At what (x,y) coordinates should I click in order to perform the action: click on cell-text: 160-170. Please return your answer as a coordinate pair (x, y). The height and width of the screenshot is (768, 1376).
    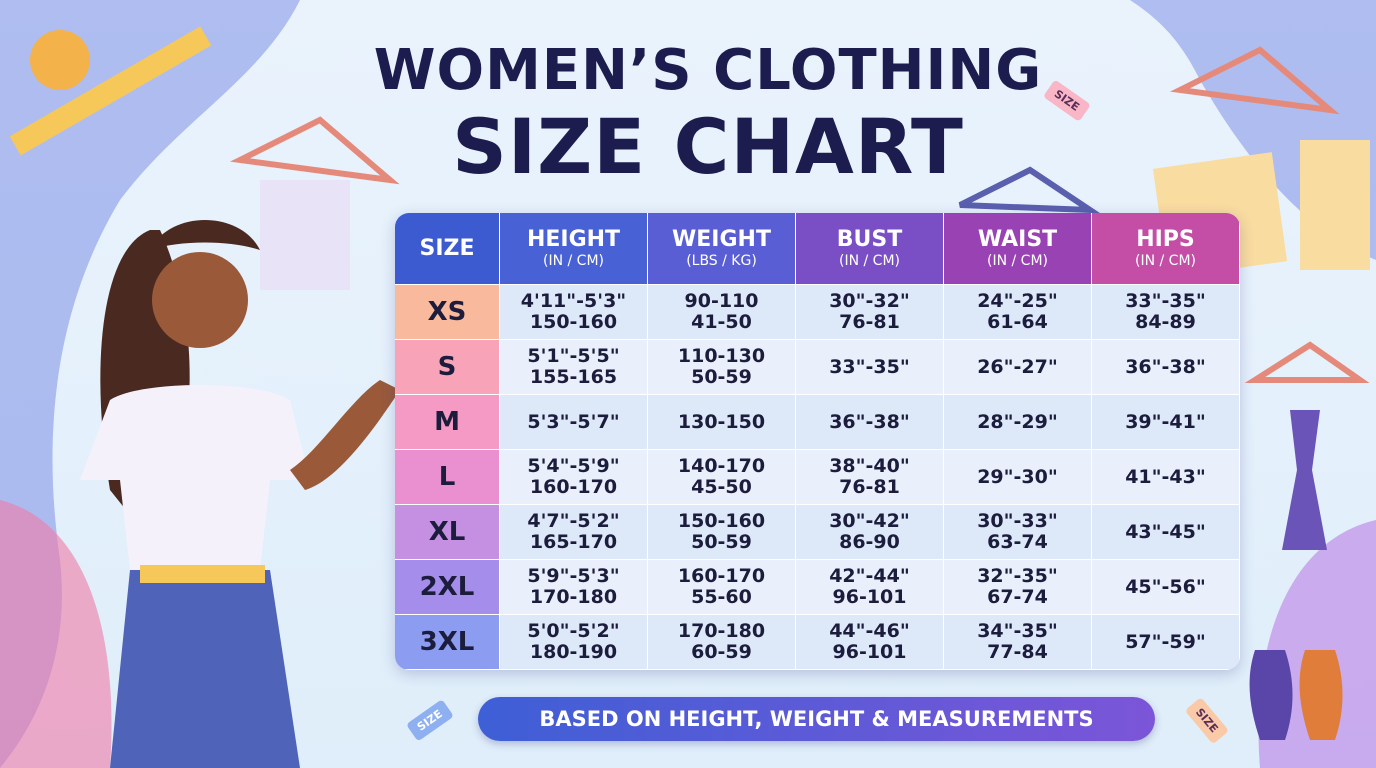
    Looking at the image, I should click on (721, 576).